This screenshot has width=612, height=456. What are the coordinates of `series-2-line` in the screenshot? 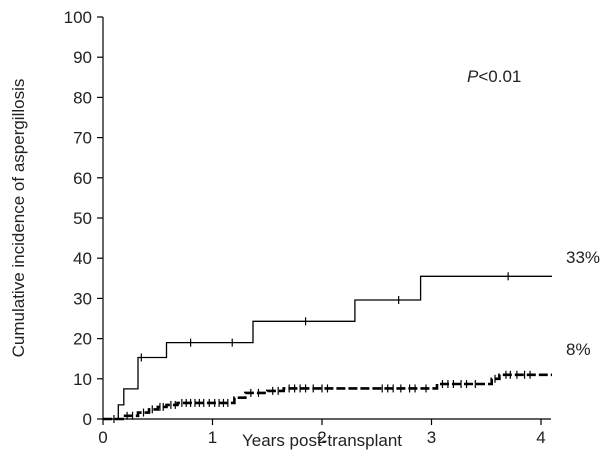 It's located at (327, 397).